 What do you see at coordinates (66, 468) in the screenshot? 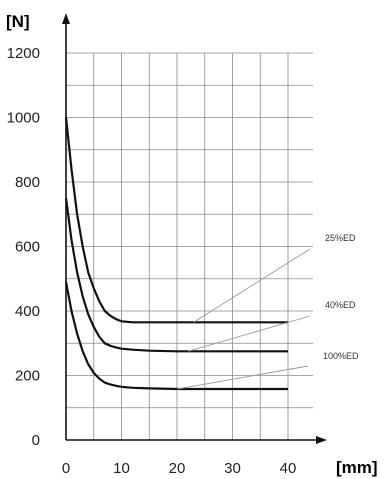
I see `x-tick-label: 0` at bounding box center [66, 468].